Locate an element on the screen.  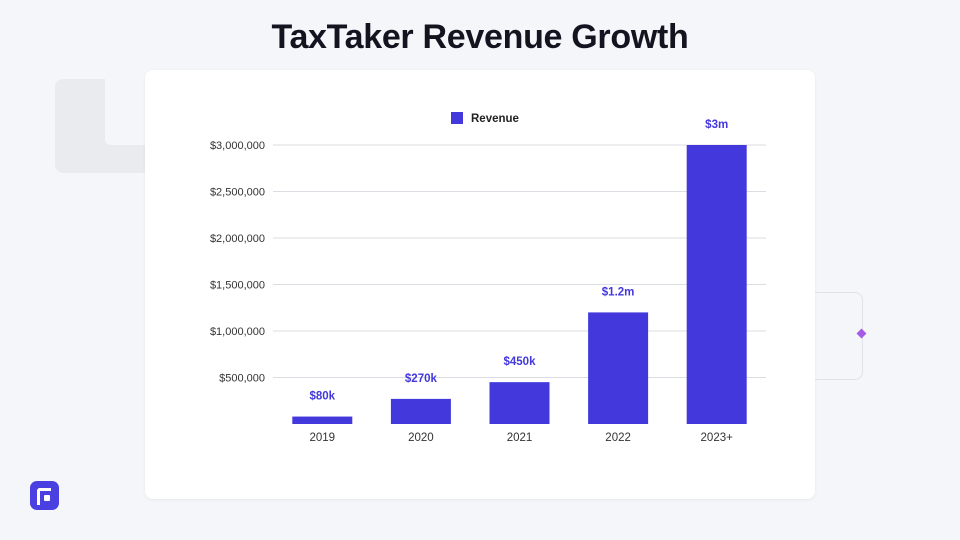
logo-ring-shape is located at coordinates (44, 496).